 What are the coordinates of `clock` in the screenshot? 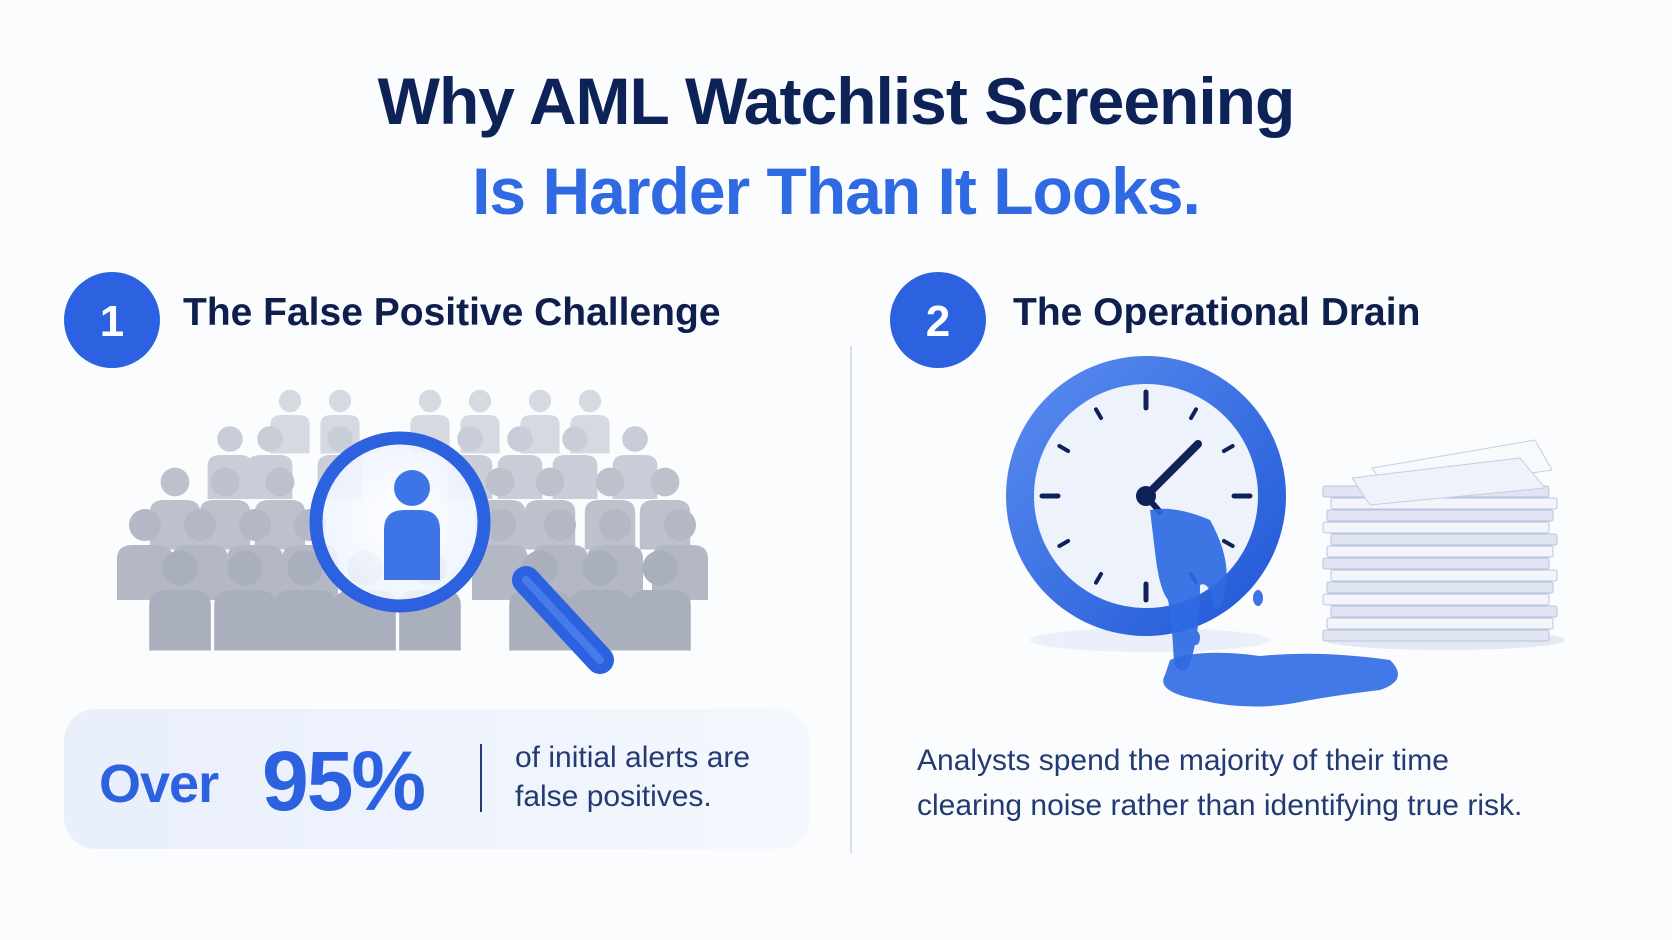 It's located at (1202, 531).